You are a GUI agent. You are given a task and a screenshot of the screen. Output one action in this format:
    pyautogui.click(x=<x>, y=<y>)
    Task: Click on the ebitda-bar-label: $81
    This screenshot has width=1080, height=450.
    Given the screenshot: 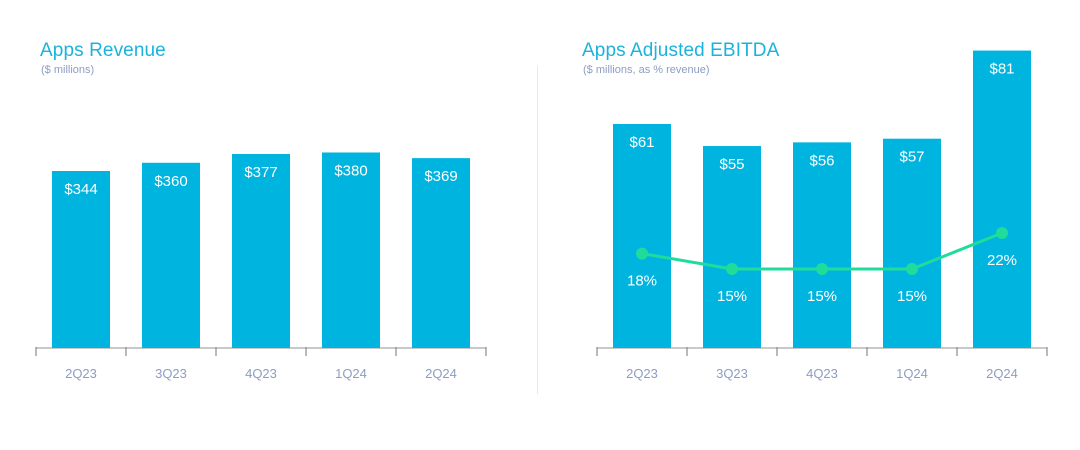 What is the action you would take?
    pyautogui.click(x=1001, y=69)
    